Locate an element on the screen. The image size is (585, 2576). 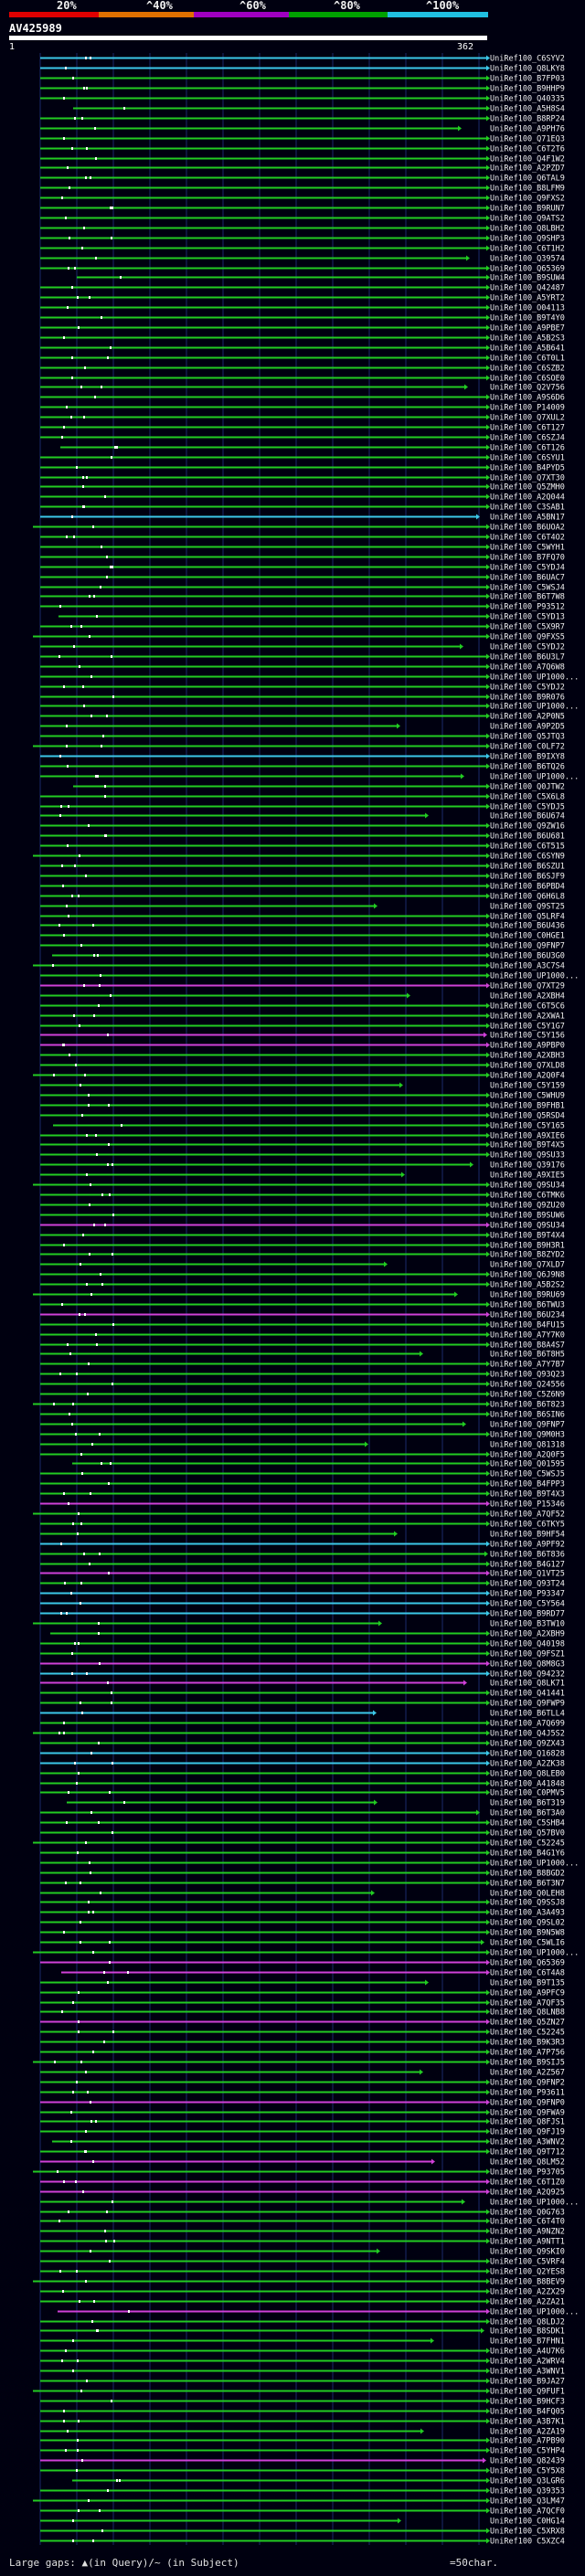
hit-label: UniRef100_Q8LEB0 is located at coordinates (528, 1774).